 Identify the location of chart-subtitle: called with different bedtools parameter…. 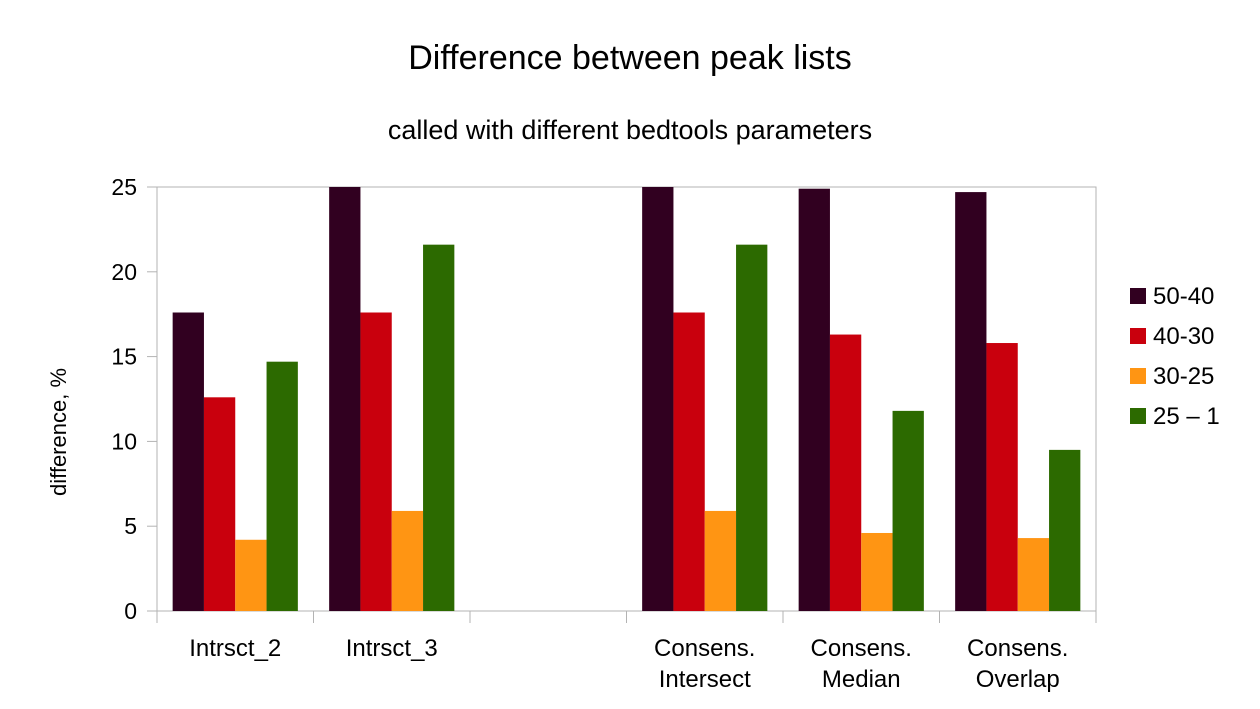
(630, 130).